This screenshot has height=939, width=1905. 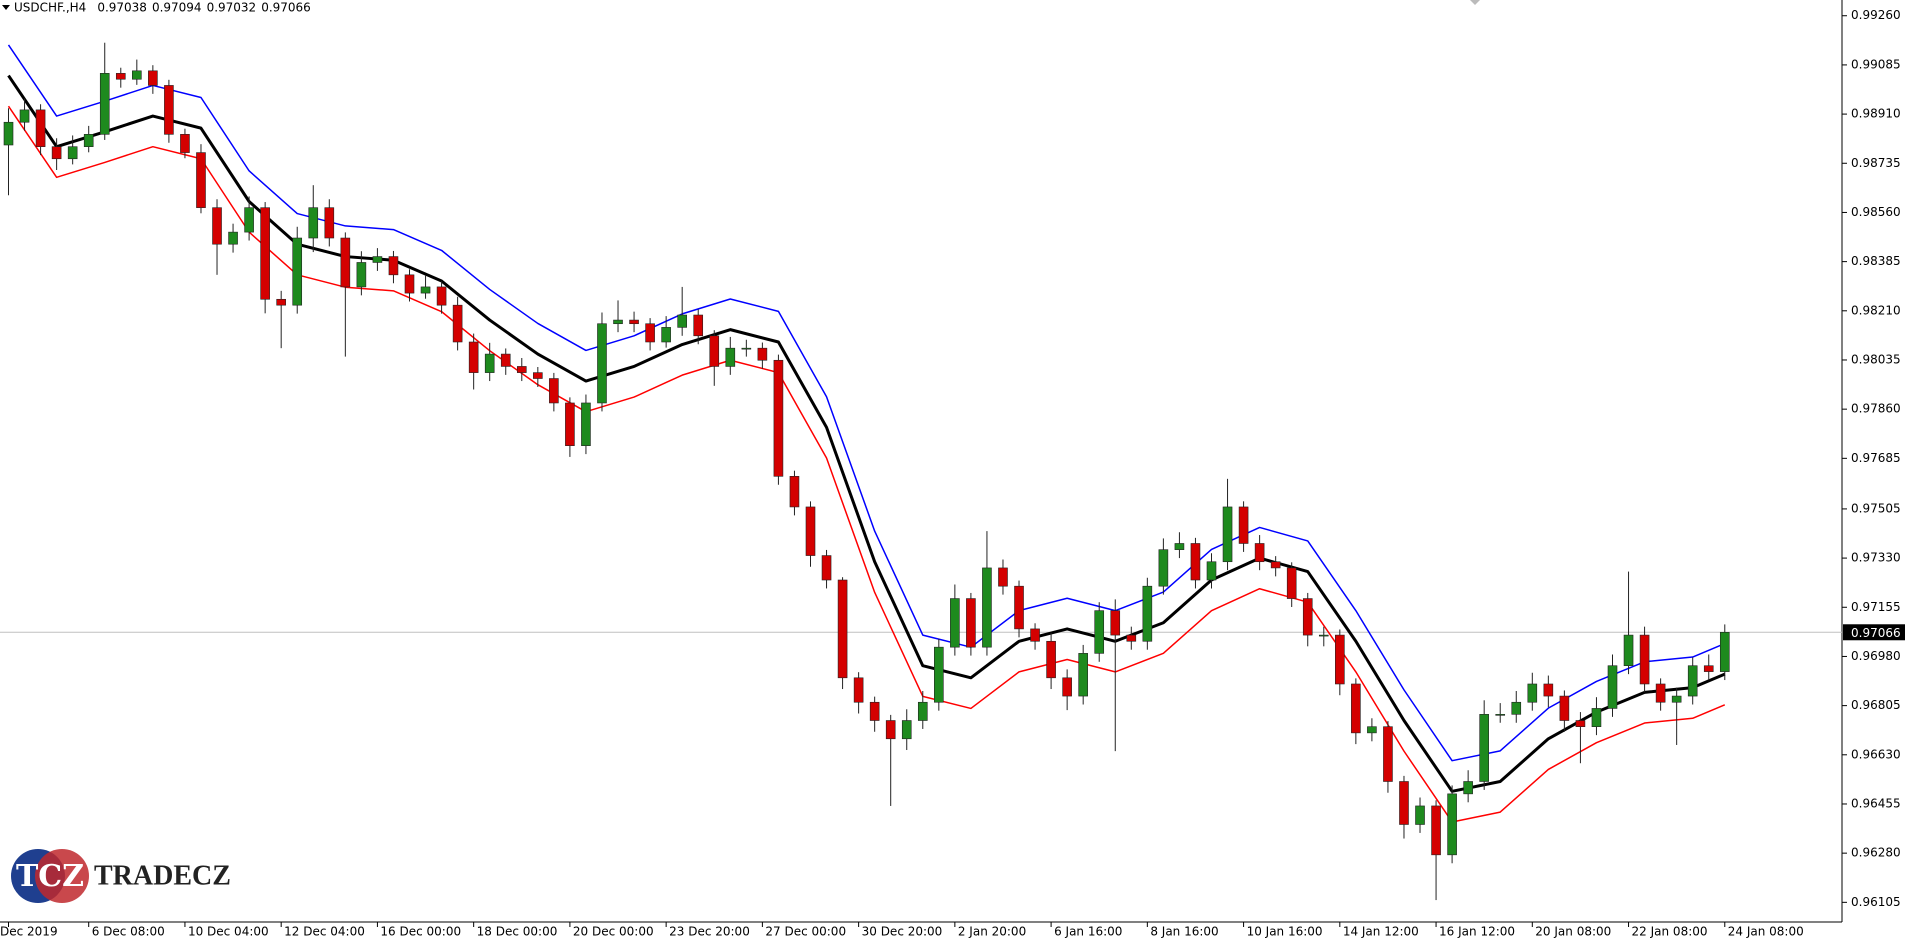 I want to click on x-tick-label: 20 Jan 08:00, so click(x=1573, y=932).